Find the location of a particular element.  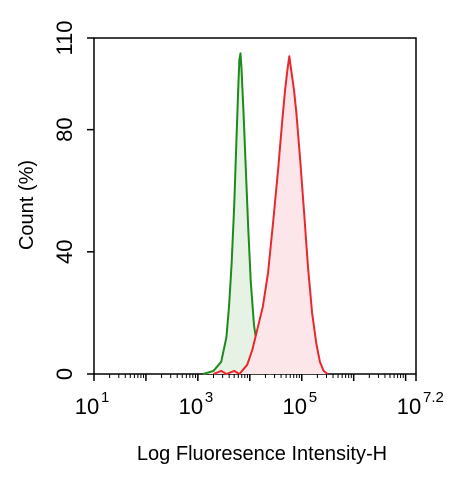

x-tick-exponent: 3 is located at coordinates (209, 397).